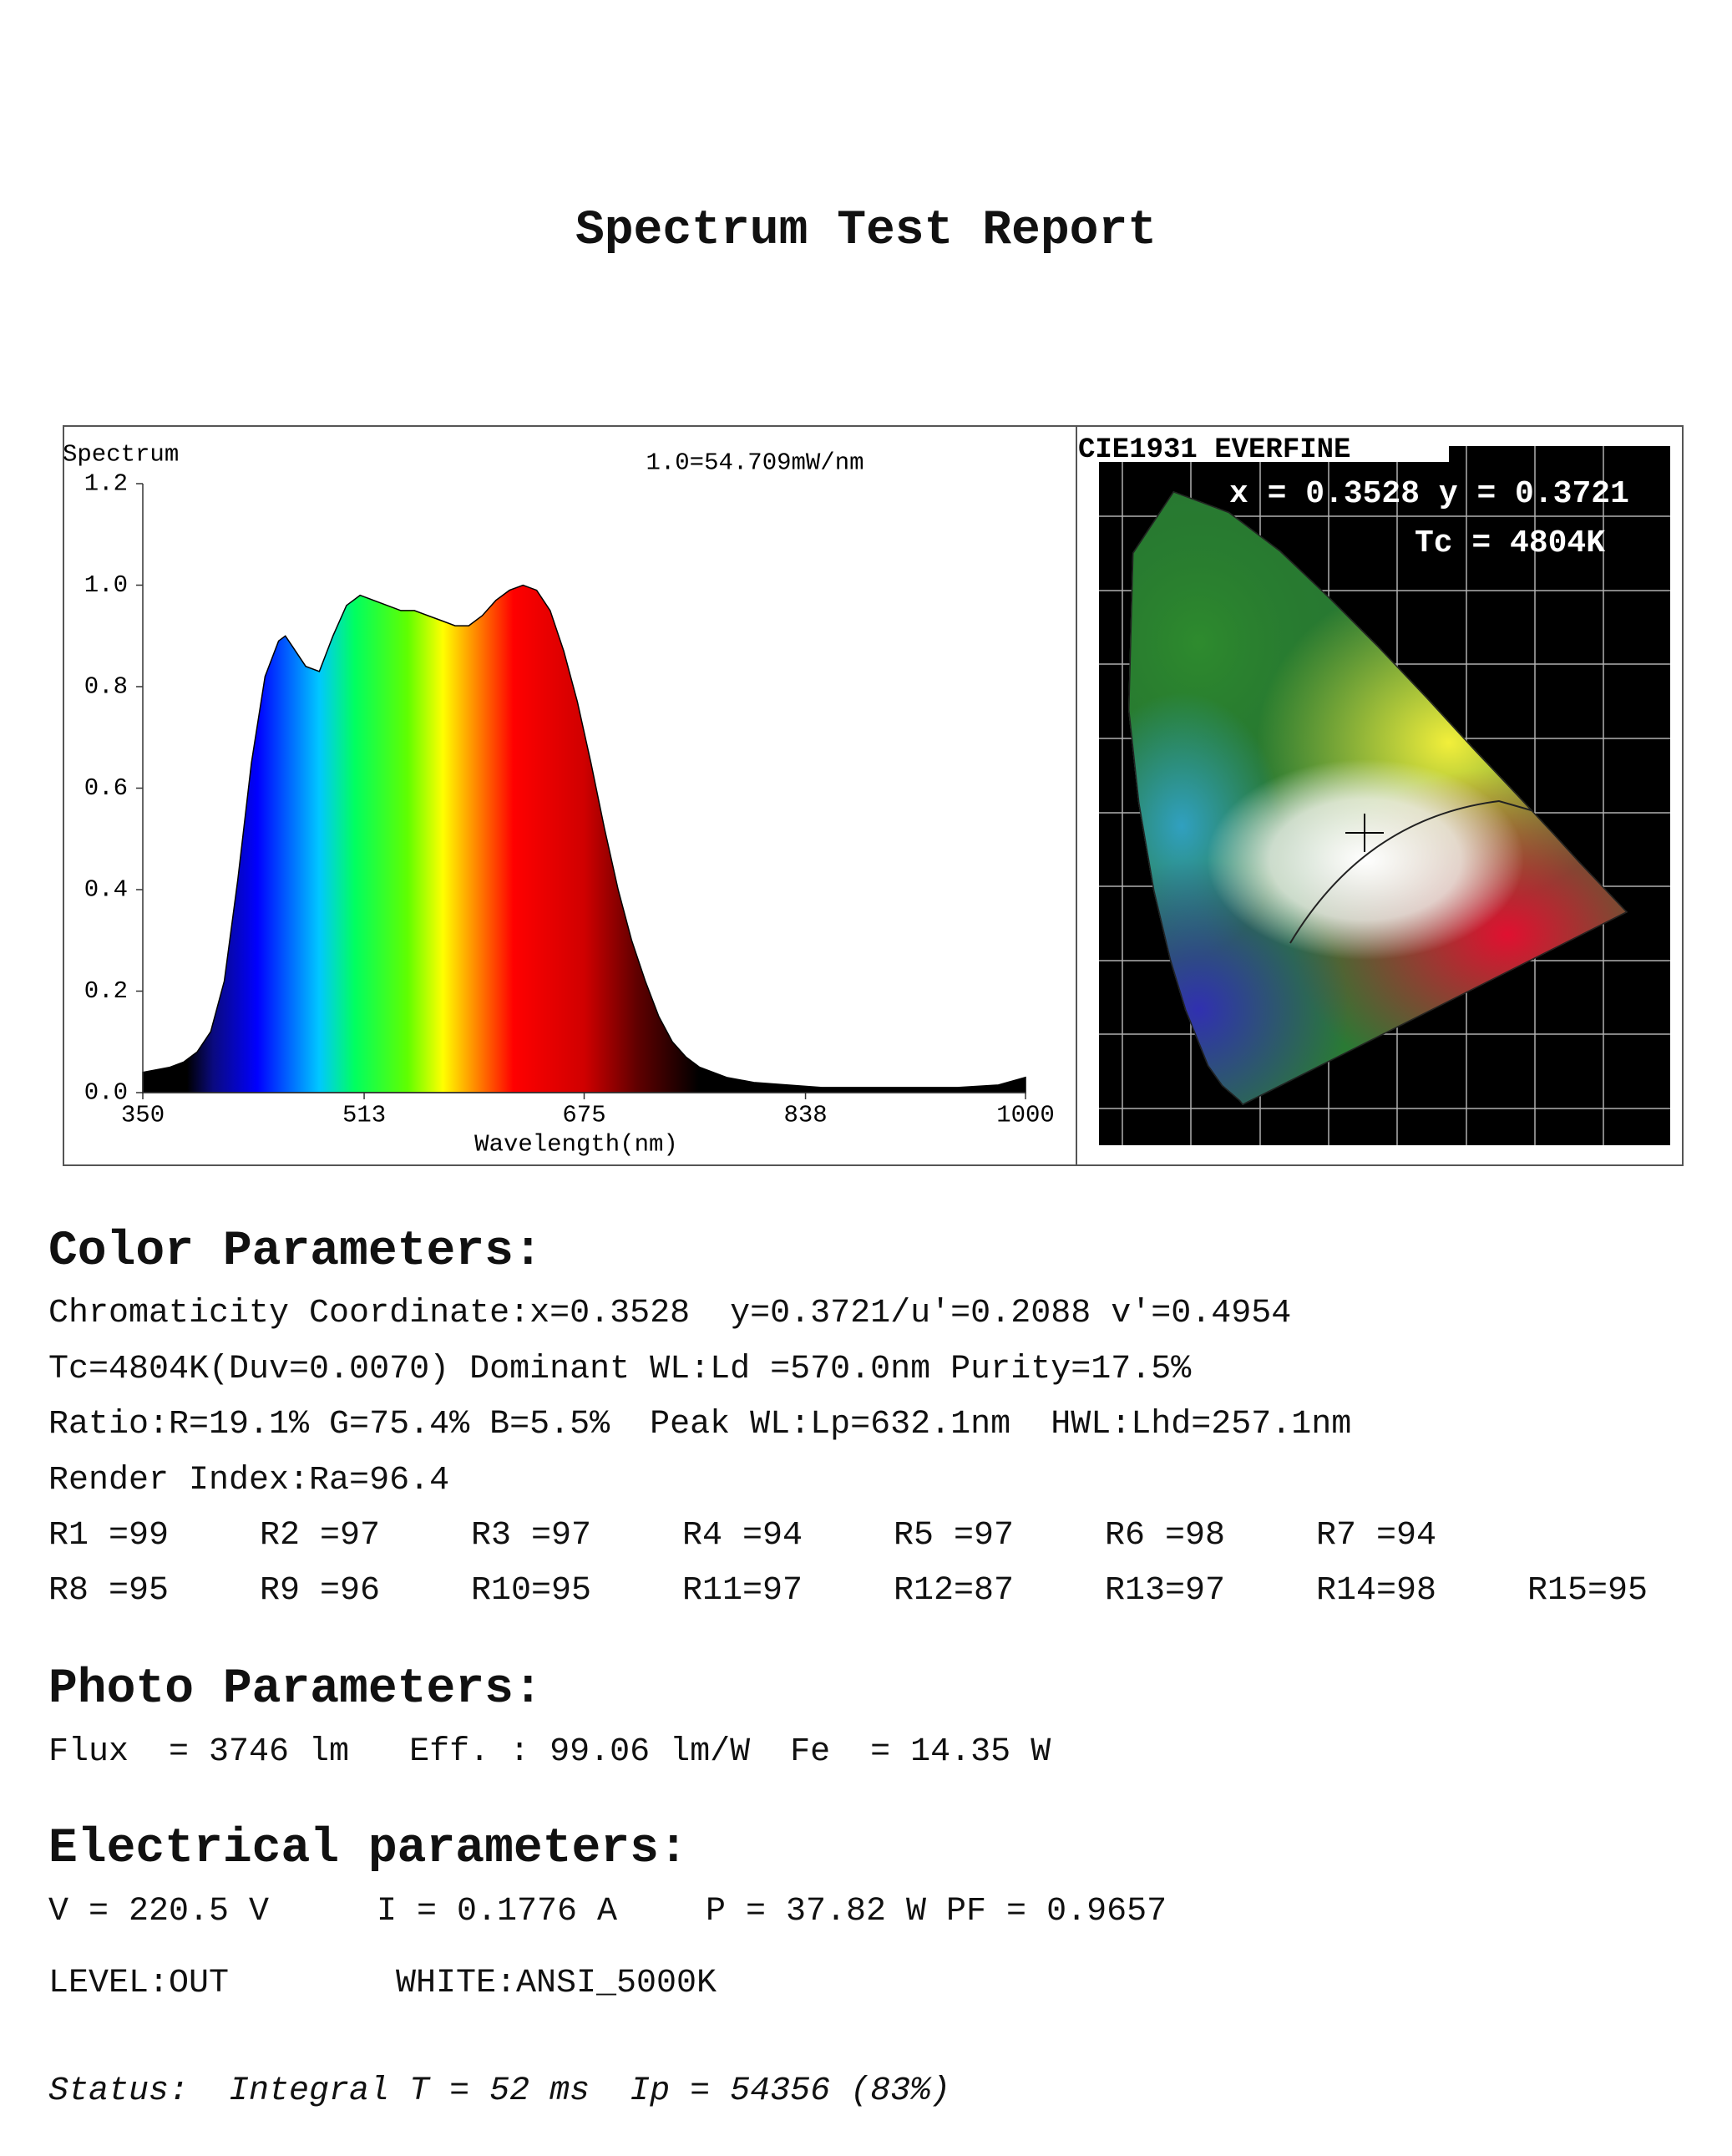 The height and width of the screenshot is (2156, 1732). I want to click on x-tick-label: 838, so click(805, 1115).